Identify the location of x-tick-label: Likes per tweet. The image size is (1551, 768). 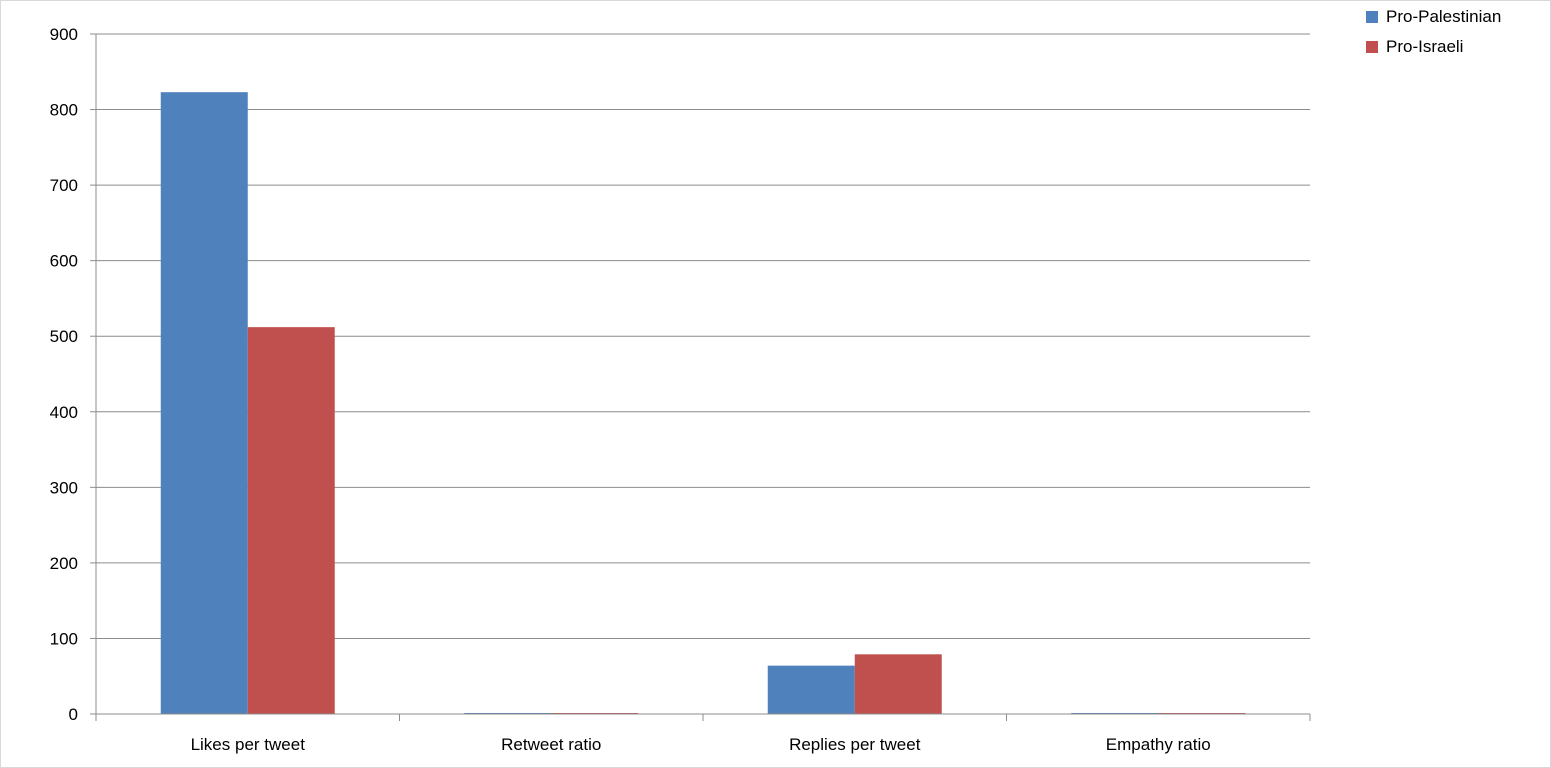
(248, 744).